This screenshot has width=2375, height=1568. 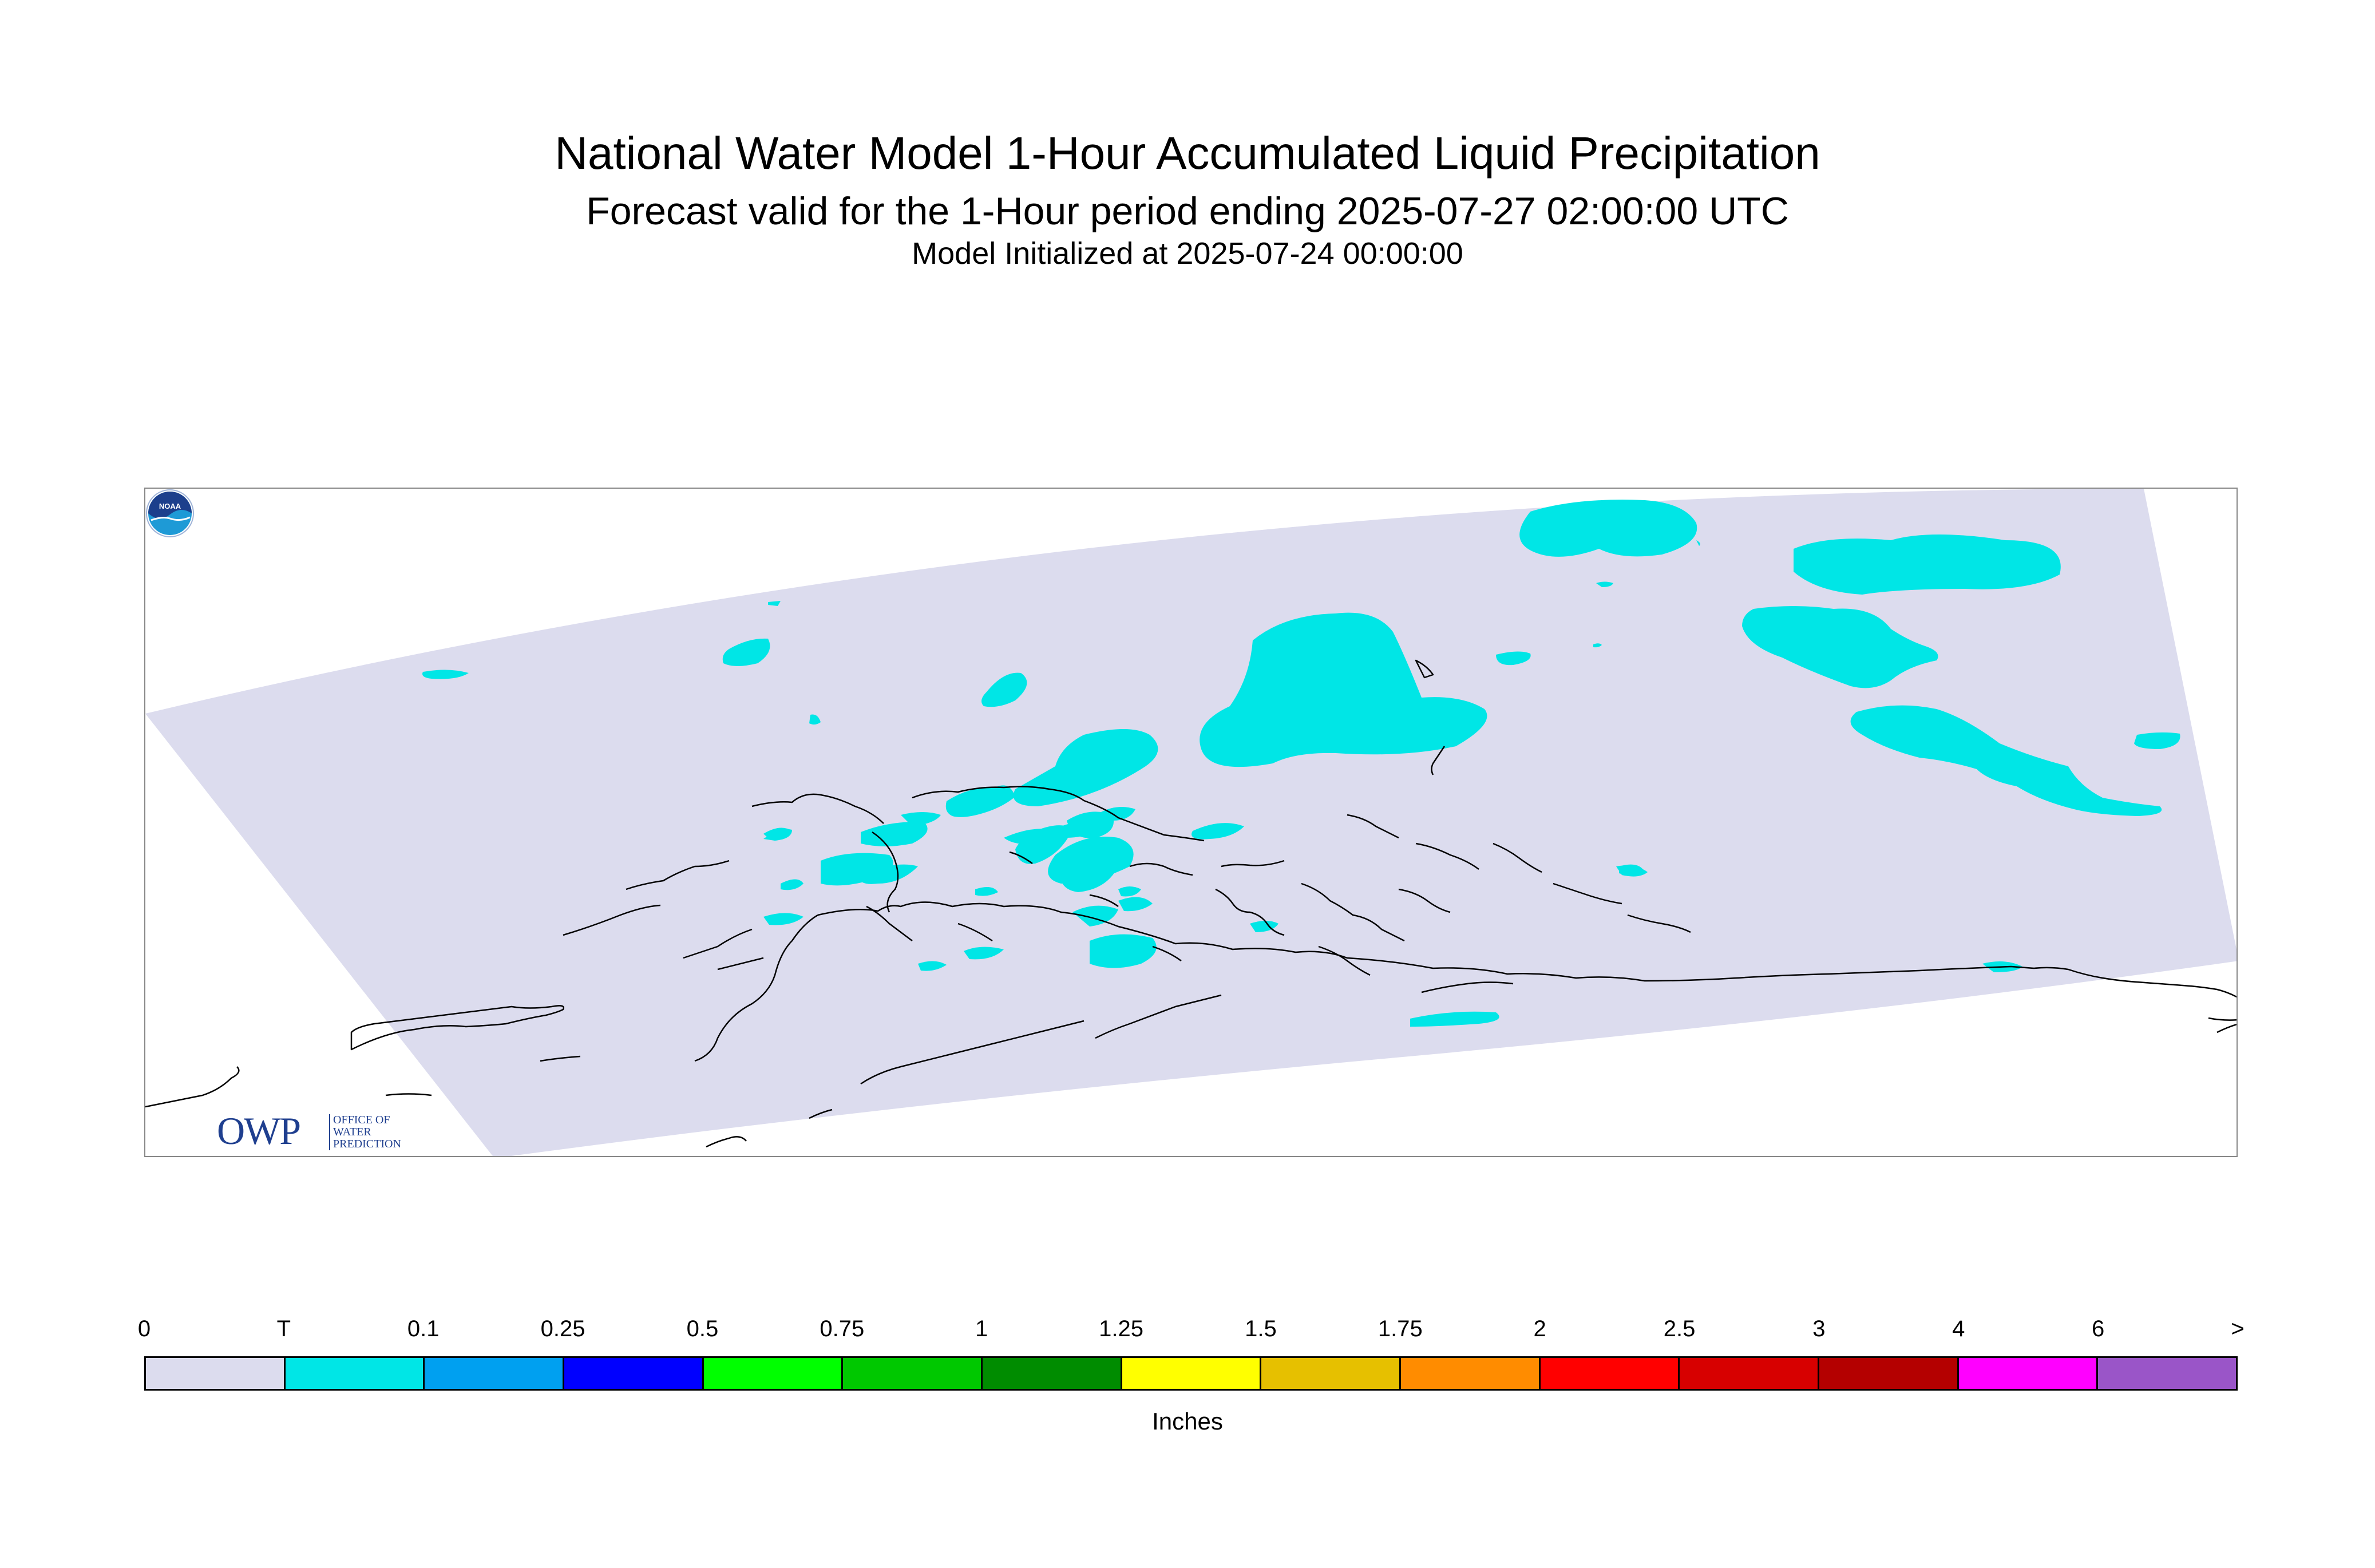 What do you see at coordinates (1121, 1328) in the screenshot?
I see `legend-tick-label: 1.25` at bounding box center [1121, 1328].